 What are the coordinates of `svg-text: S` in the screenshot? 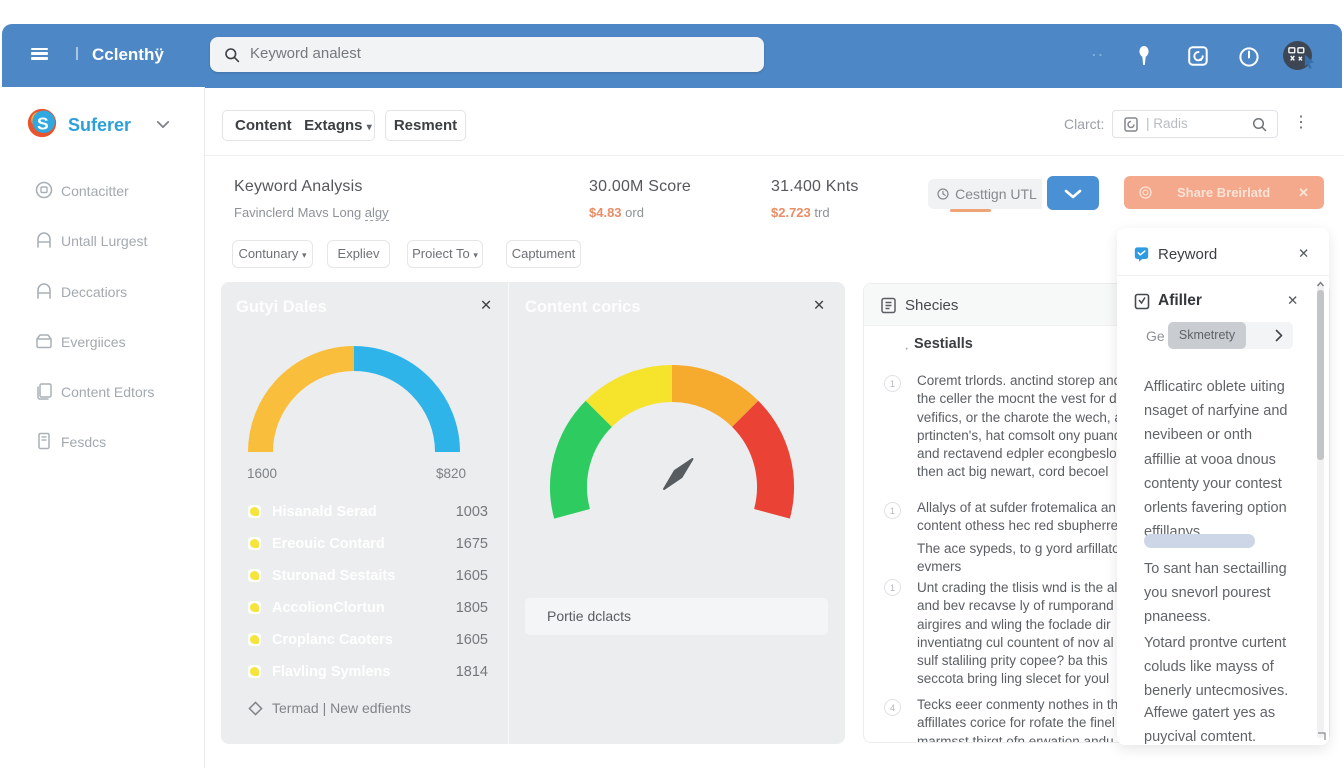 It's located at (43, 123).